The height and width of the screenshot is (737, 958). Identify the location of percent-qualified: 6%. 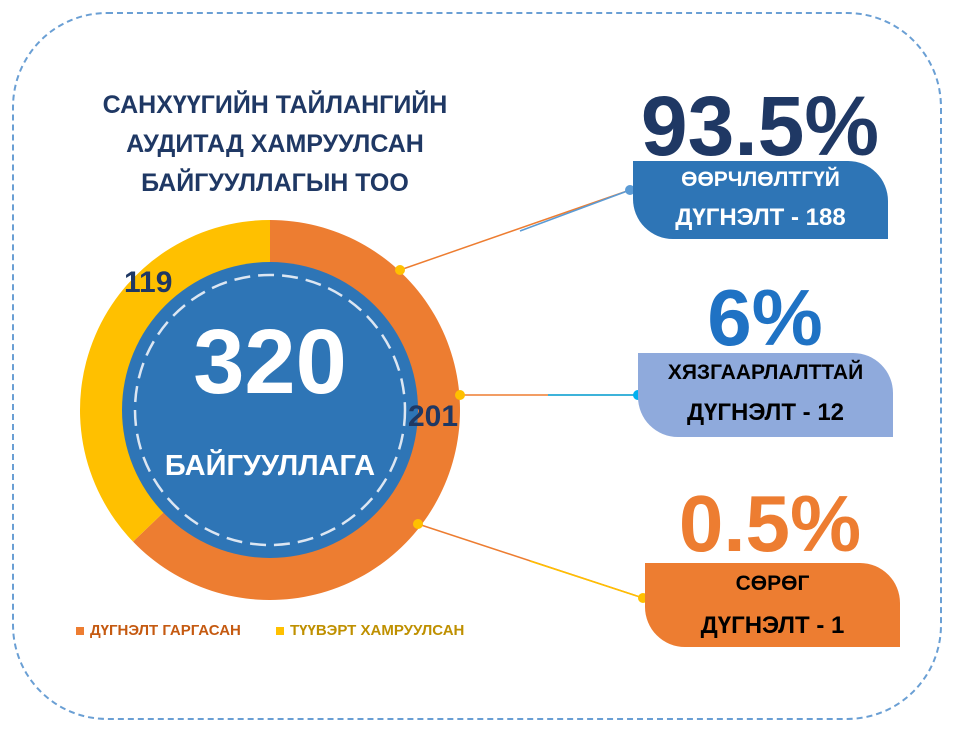
(765, 317).